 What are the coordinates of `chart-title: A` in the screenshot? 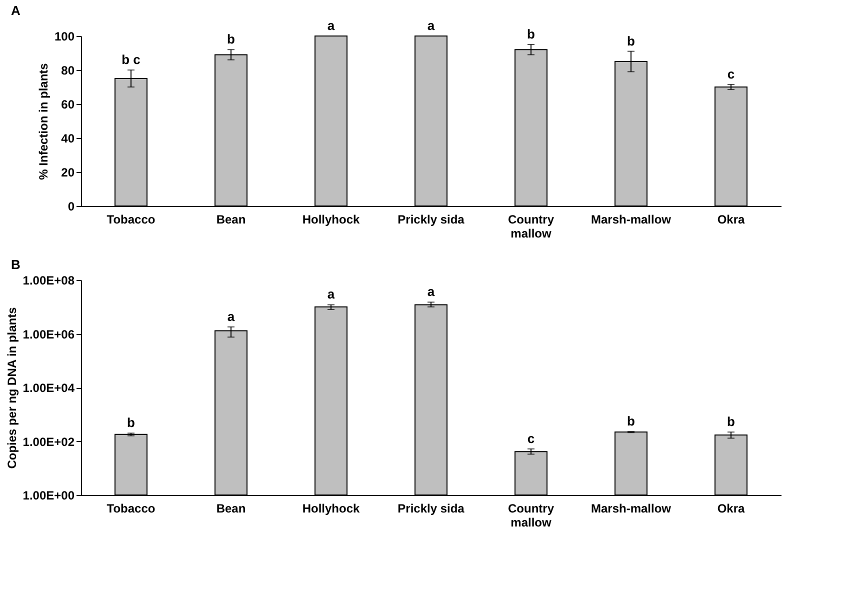 It's located at (16, 10).